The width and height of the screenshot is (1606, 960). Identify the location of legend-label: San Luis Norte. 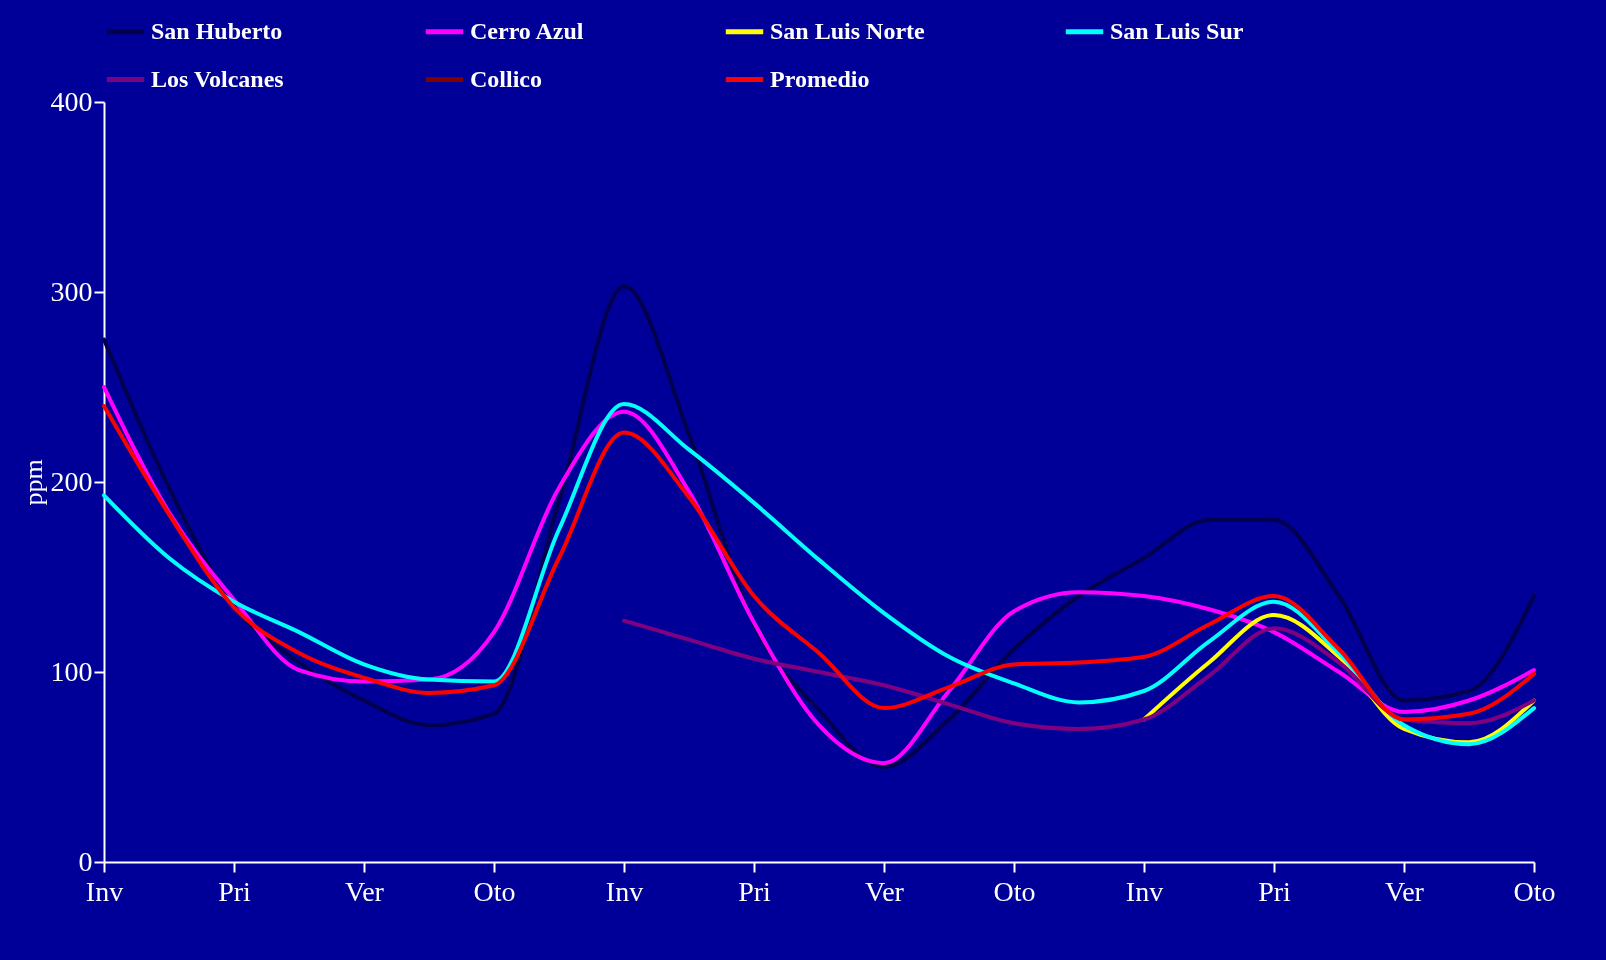
(848, 30).